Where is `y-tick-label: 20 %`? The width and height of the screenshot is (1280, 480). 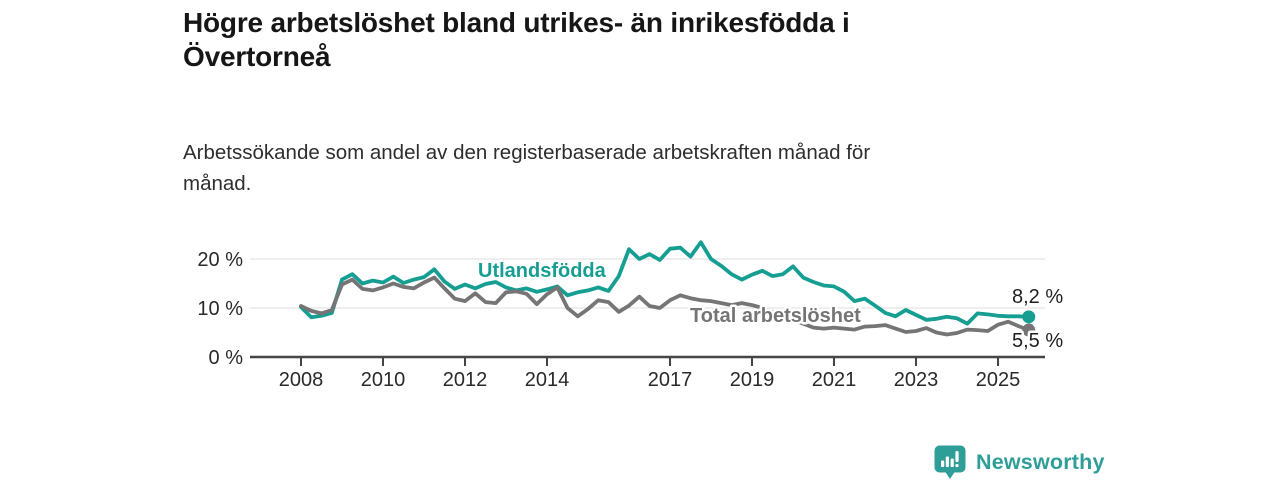 y-tick-label: 20 % is located at coordinates (220, 260).